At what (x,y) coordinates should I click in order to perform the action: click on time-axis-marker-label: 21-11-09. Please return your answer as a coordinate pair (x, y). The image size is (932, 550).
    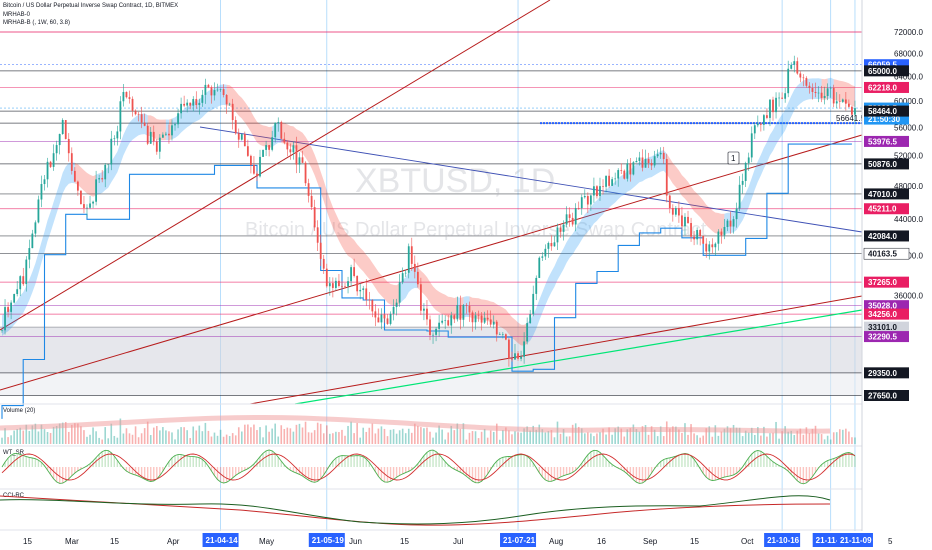
    Looking at the image, I should click on (856, 540).